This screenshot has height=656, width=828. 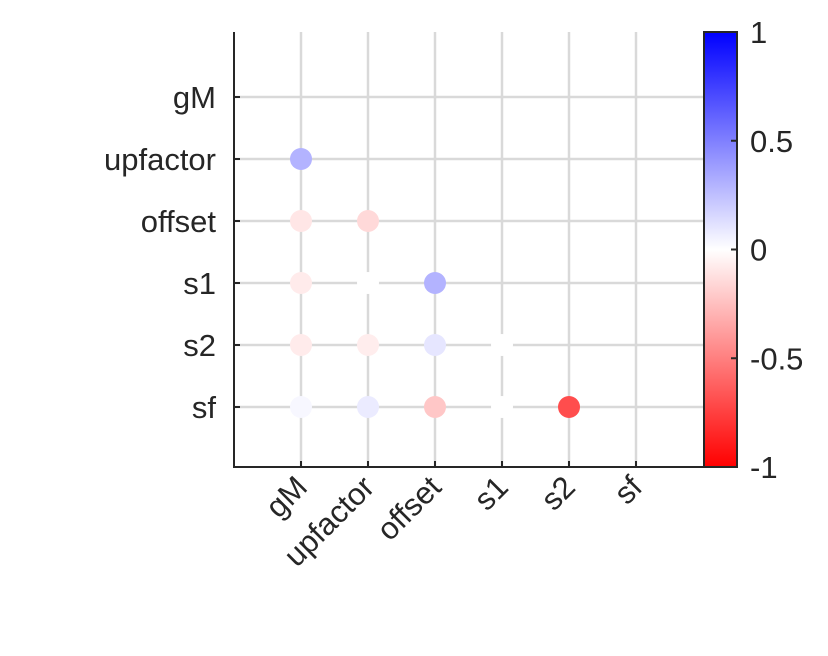 What do you see at coordinates (628, 490) in the screenshot?
I see `x-tick-label: sf` at bounding box center [628, 490].